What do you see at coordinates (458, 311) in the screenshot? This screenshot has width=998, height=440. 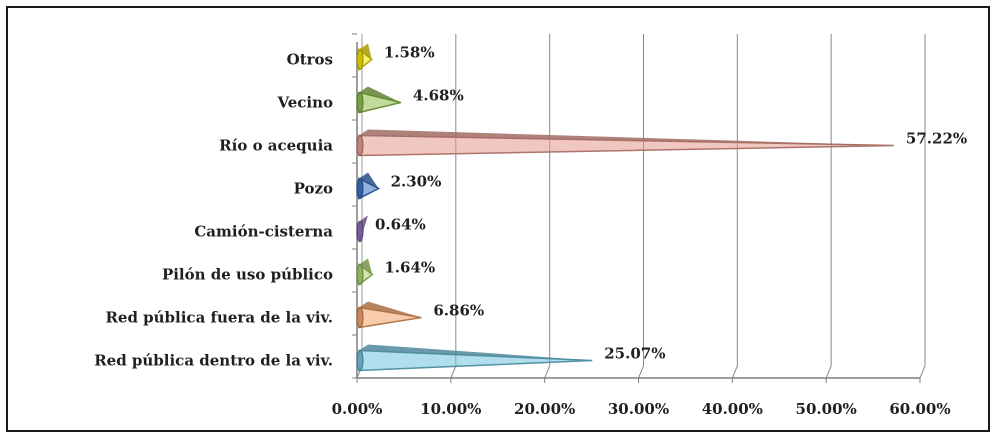 I see `data-label: 6.86%` at bounding box center [458, 311].